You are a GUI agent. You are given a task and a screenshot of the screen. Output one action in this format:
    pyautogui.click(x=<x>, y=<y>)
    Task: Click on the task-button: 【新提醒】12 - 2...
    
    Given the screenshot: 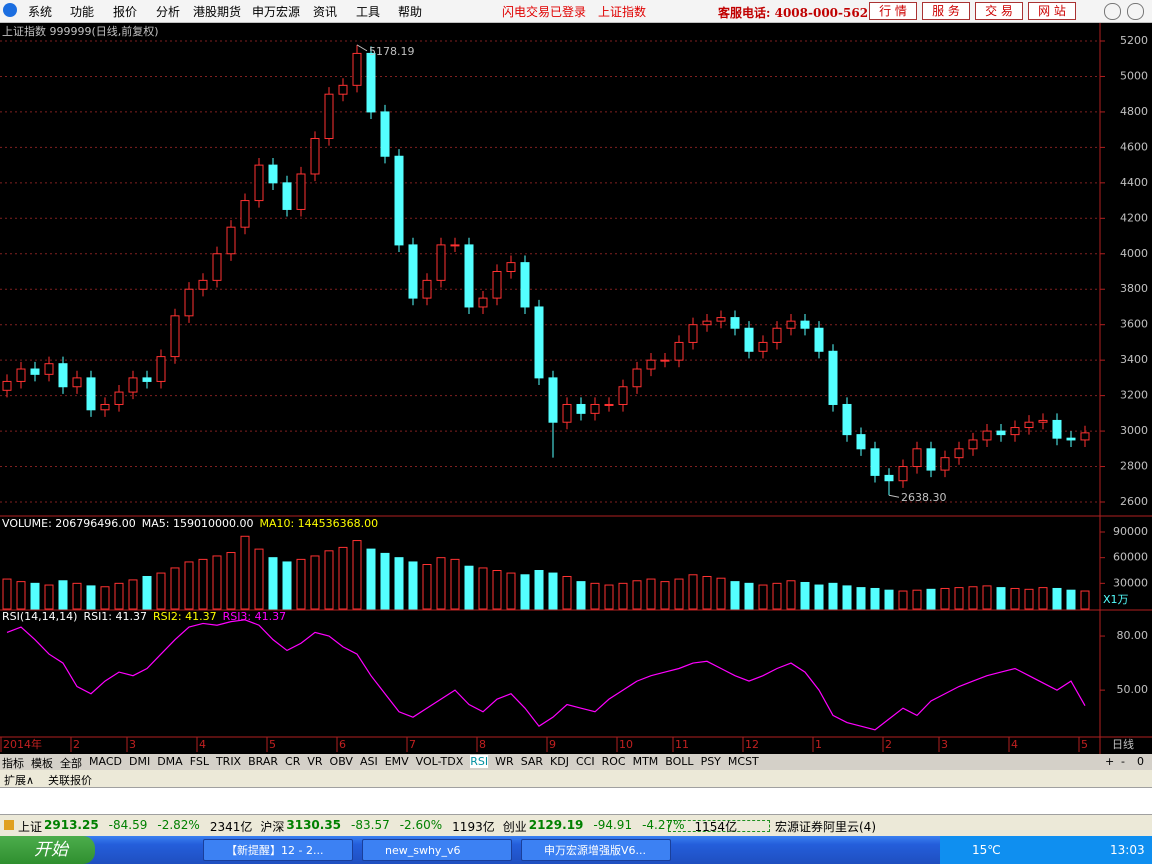 What is the action you would take?
    pyautogui.click(x=278, y=850)
    